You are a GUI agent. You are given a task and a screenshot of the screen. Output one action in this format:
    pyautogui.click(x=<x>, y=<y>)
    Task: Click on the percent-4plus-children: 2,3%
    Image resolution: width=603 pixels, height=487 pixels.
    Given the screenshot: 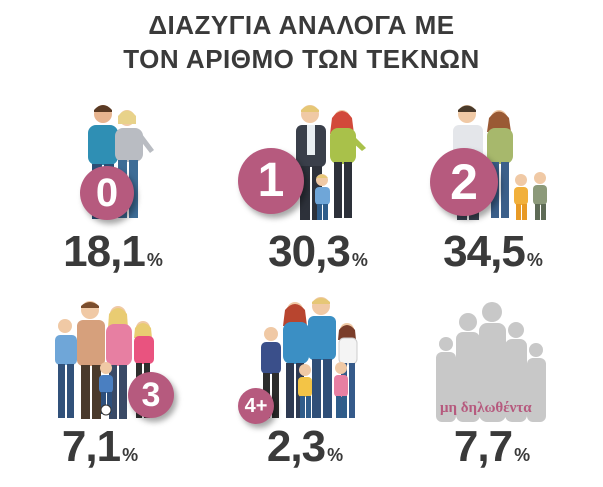 What is the action you would take?
    pyautogui.click(x=305, y=447)
    